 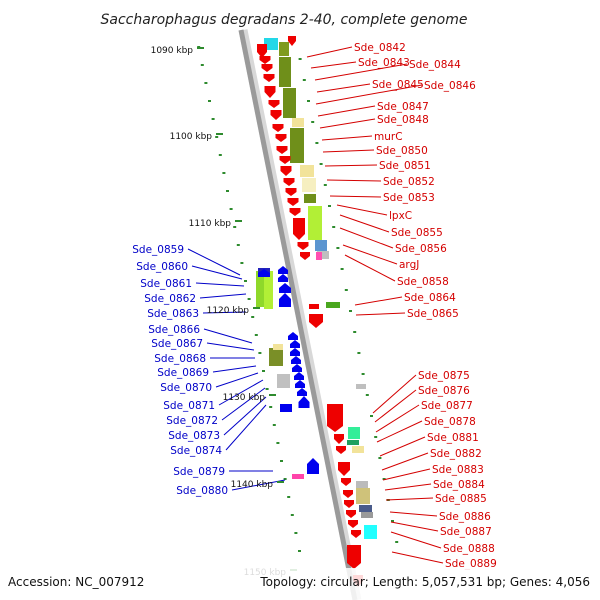 I want to click on gene-label: Sde_0846, so click(x=450, y=86).